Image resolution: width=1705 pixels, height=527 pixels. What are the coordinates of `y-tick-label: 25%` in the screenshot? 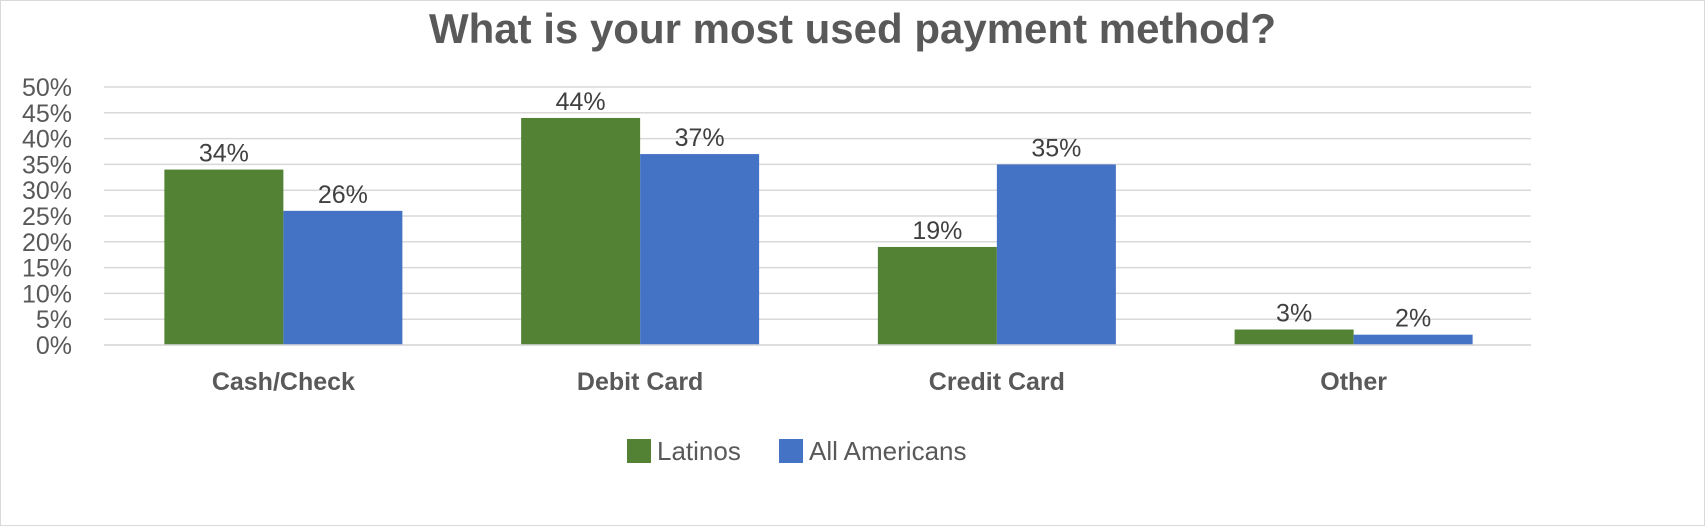 It's located at (47, 217).